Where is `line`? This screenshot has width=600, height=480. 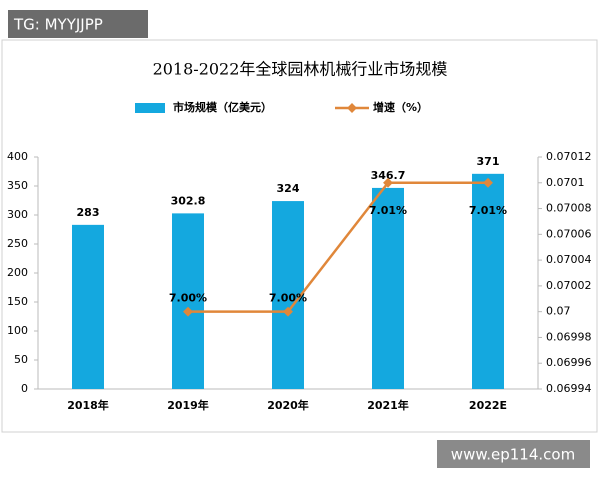
line is located at coordinates (338, 247).